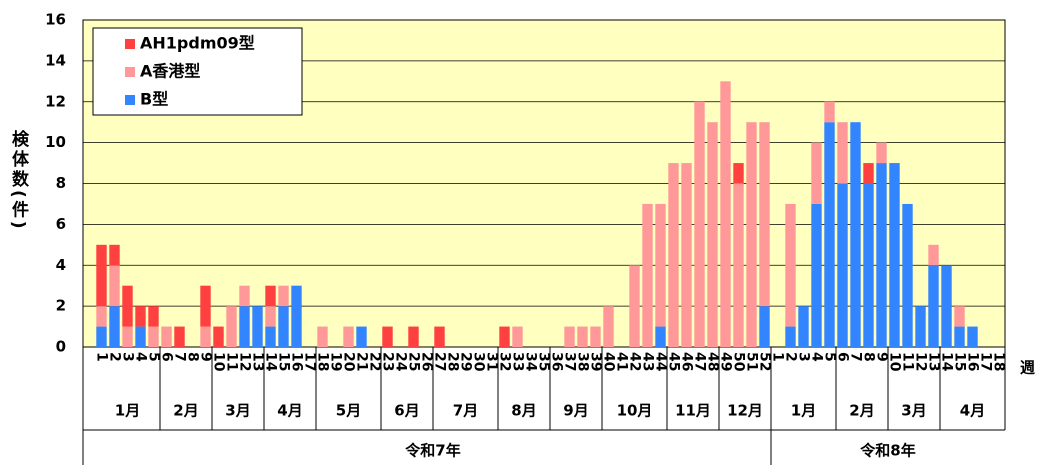  Describe the element at coordinates (55, 101) in the screenshot. I see `y-tick-label: 12` at that location.